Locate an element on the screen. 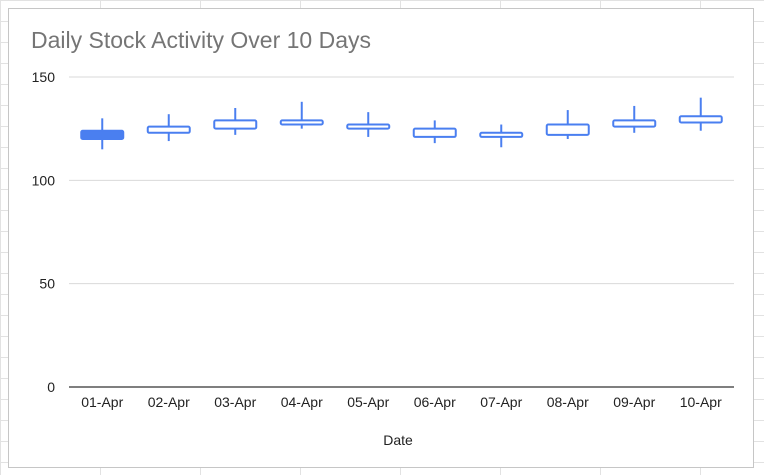  x-tick-label: 04-Apr is located at coordinates (302, 402).